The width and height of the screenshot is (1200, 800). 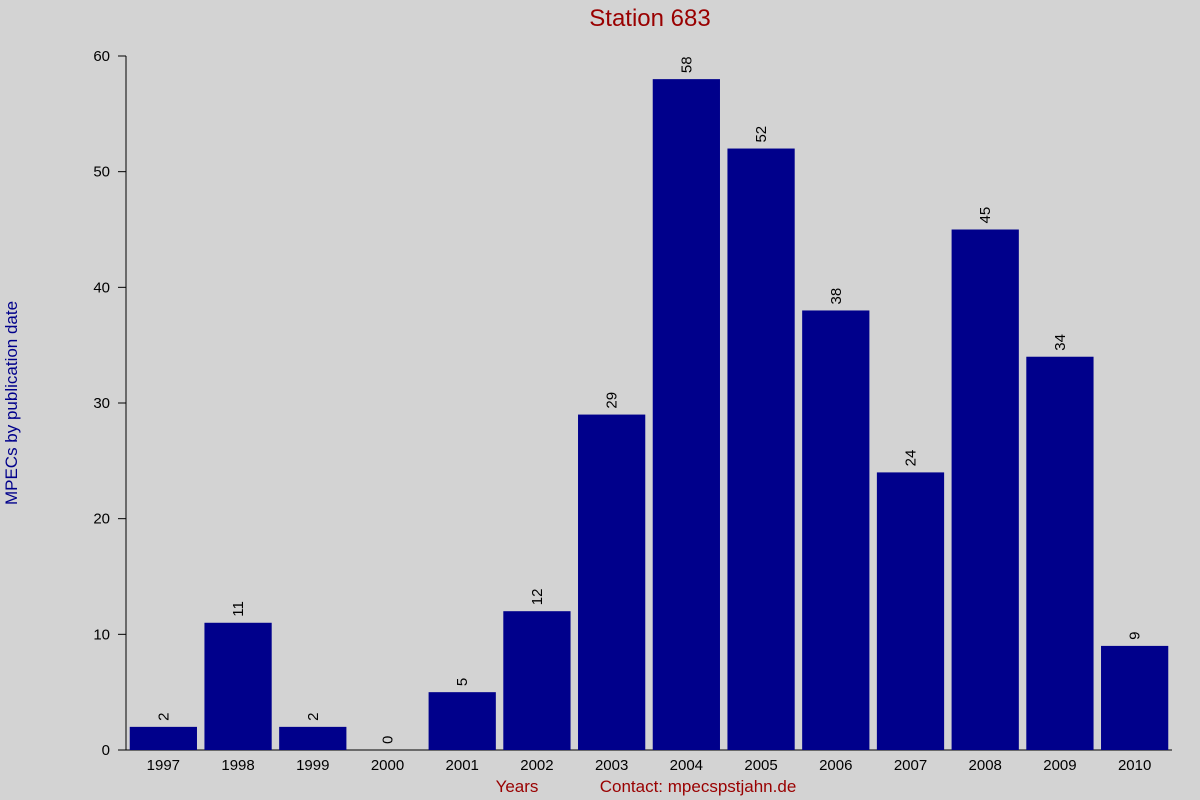 What do you see at coordinates (611, 765) in the screenshot?
I see `x-tick-label: 2003` at bounding box center [611, 765].